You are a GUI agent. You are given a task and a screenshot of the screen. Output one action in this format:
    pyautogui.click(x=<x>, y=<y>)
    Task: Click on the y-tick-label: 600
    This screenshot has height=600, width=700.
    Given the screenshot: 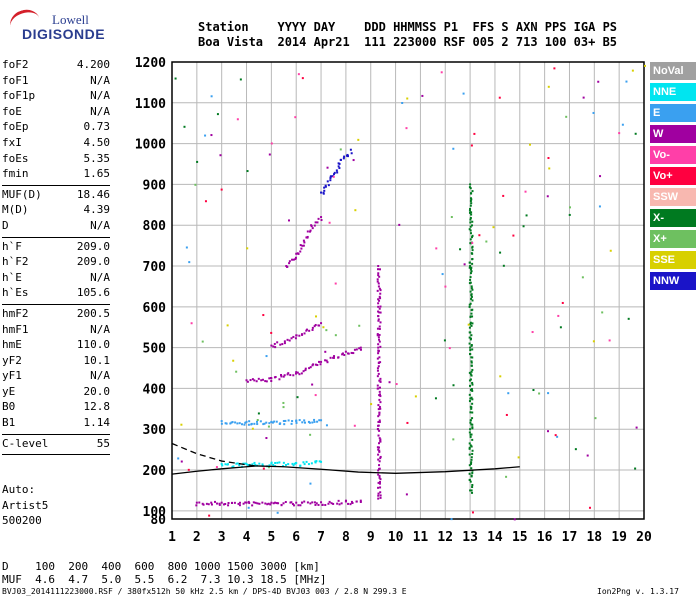 What is the action you would take?
    pyautogui.click(x=155, y=308)
    